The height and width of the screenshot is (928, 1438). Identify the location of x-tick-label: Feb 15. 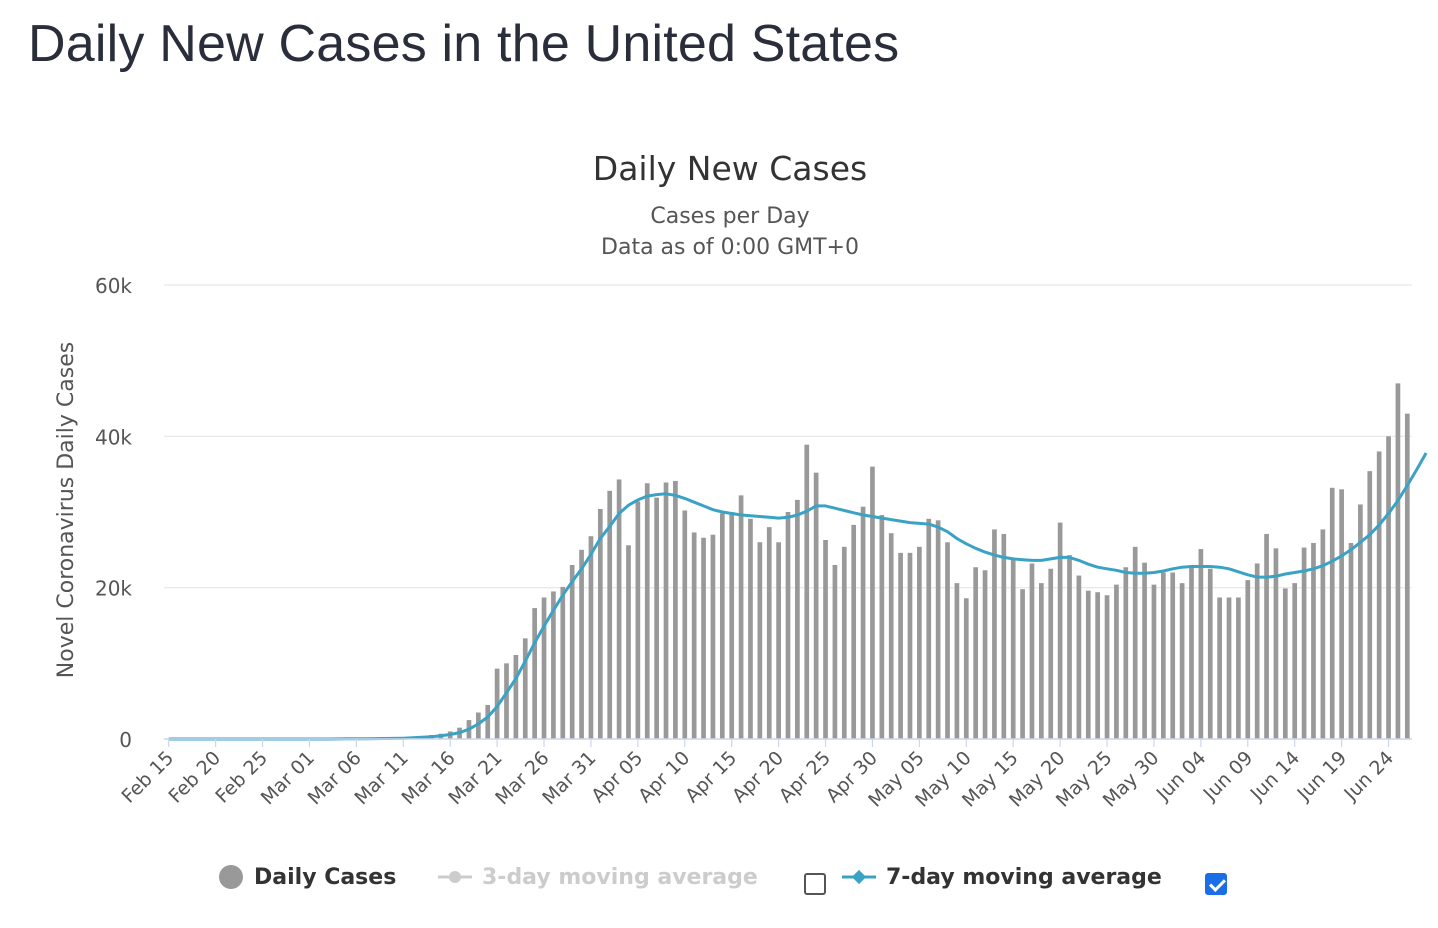
(148, 777).